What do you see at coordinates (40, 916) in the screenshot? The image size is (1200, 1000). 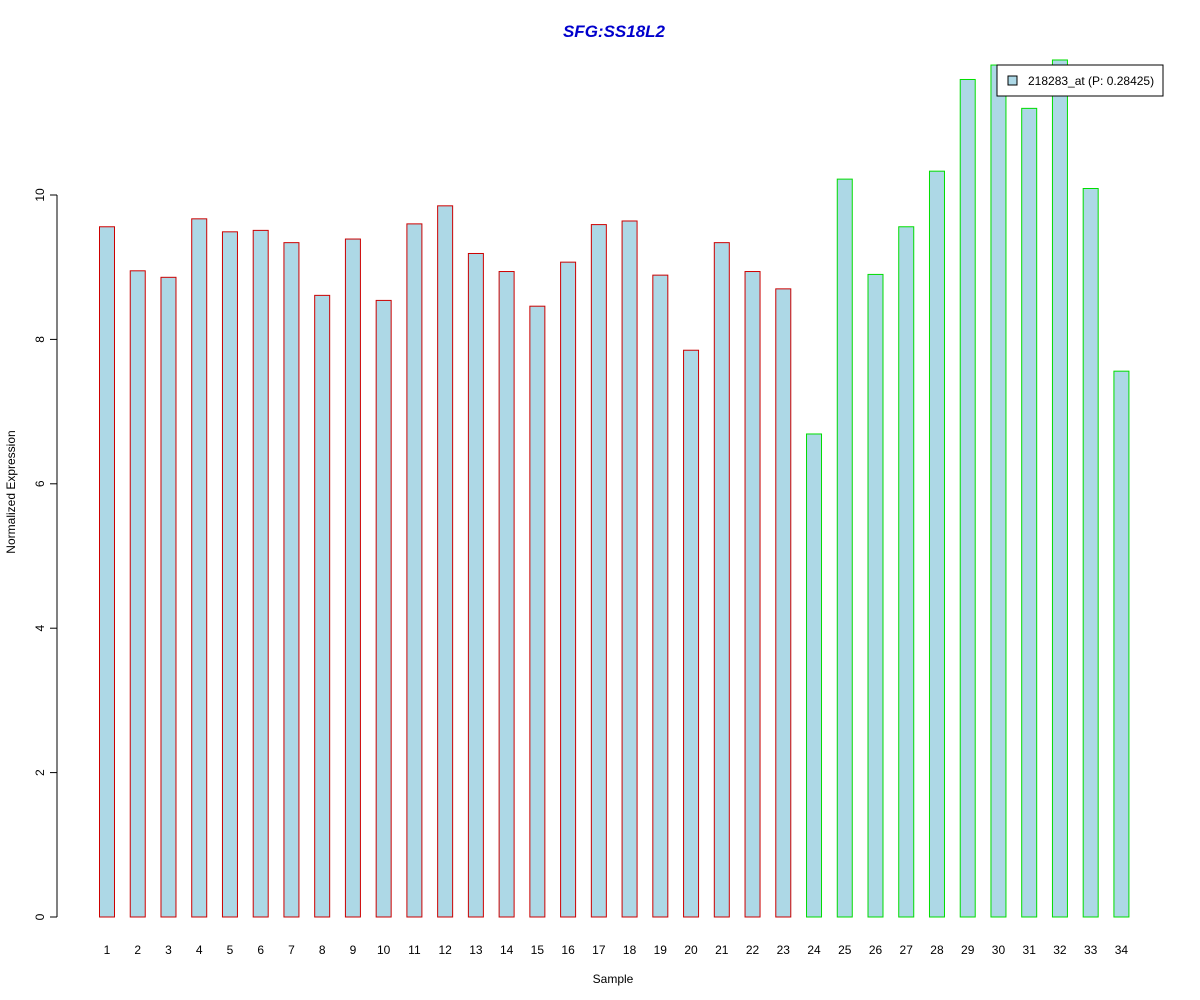 I see `y-tick-label: 0` at bounding box center [40, 916].